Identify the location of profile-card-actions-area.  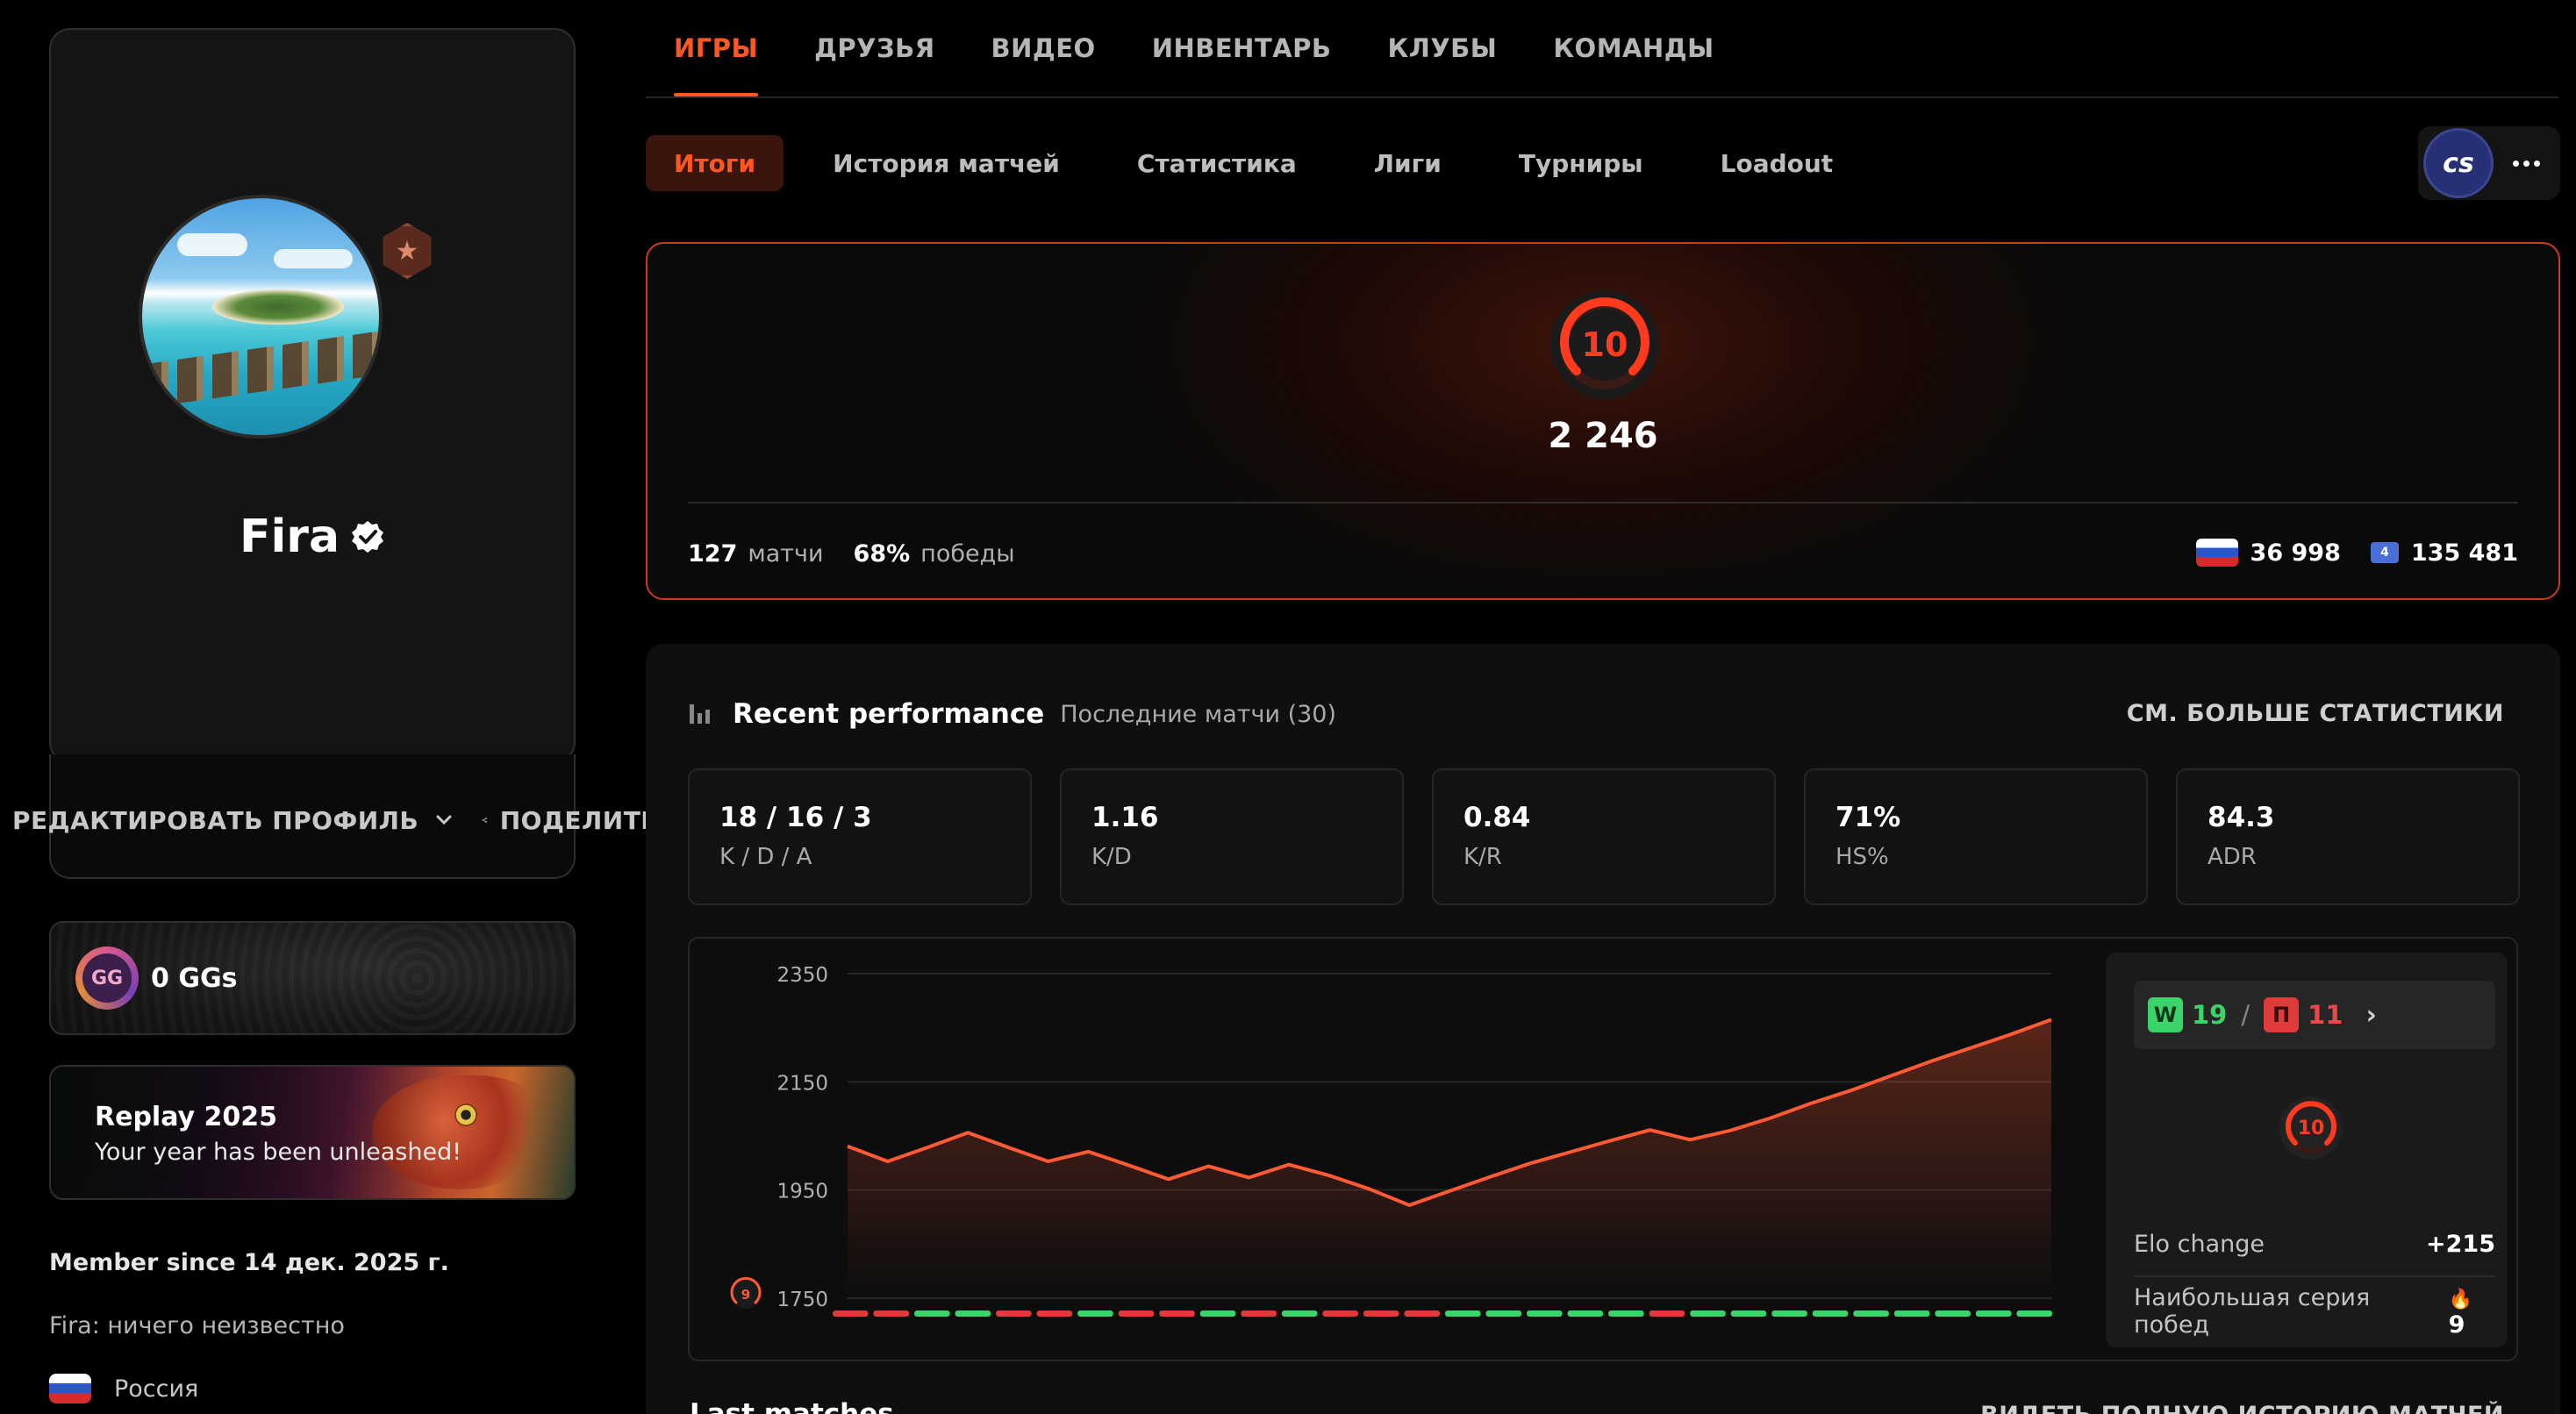
(312, 816).